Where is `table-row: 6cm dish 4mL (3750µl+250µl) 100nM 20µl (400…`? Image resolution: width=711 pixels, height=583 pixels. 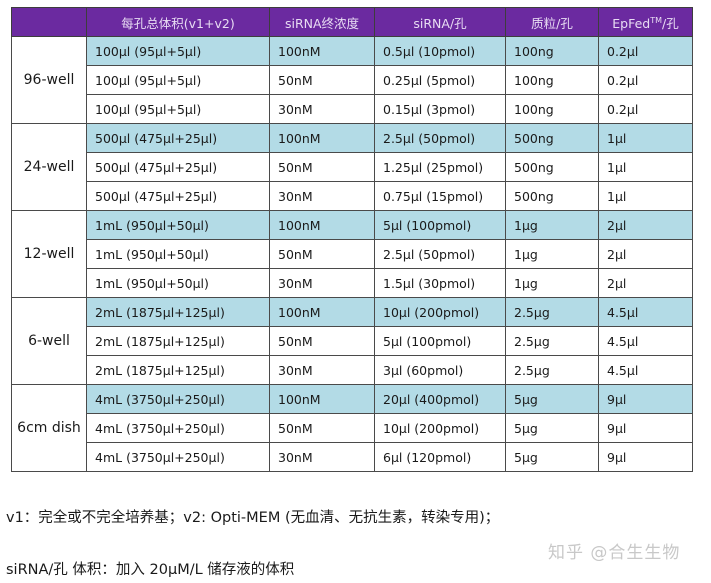 table-row: 6cm dish 4mL (3750µl+250µl) 100nM 20µl (400… is located at coordinates (352, 428).